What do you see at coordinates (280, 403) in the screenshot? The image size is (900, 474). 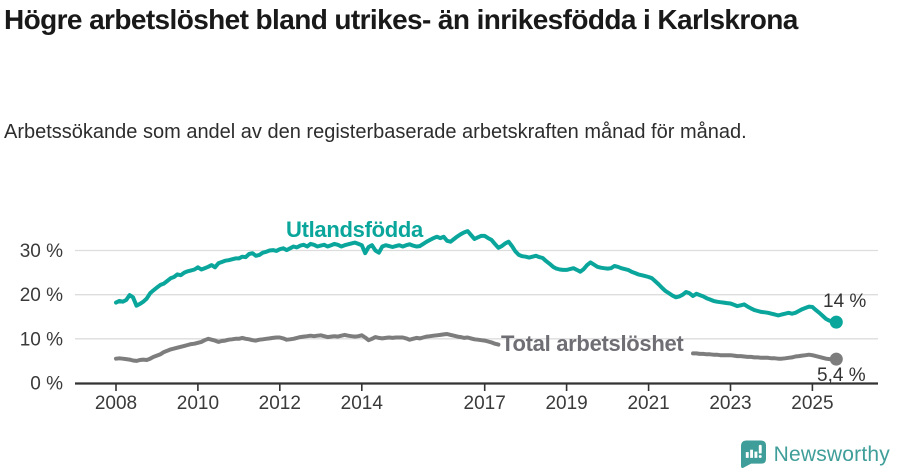 I see `x-tick-label-2012: 2012` at bounding box center [280, 403].